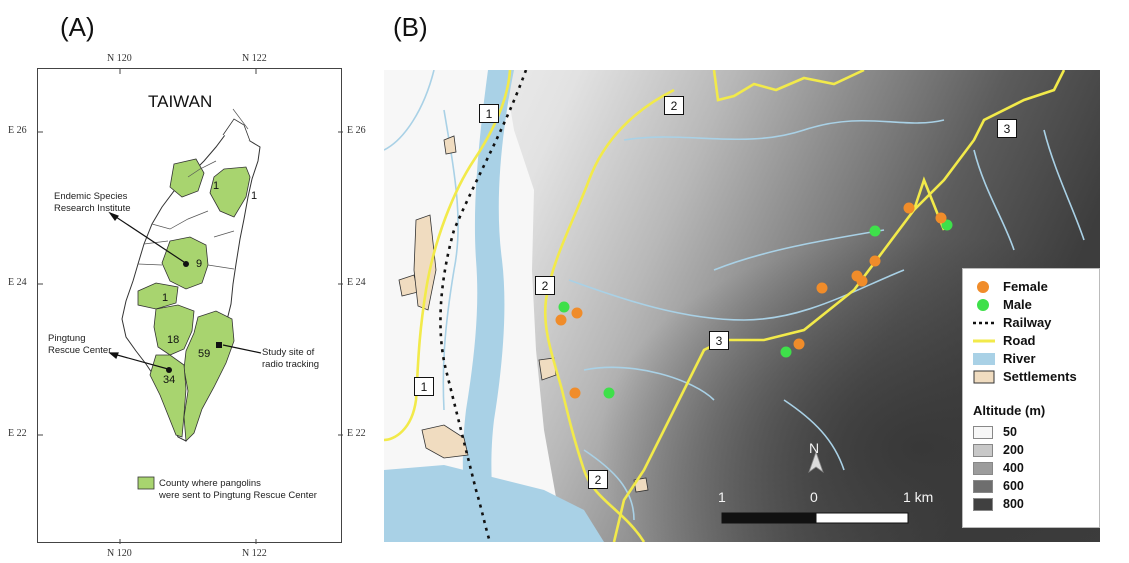  I want to click on alt-label-800: 800, so click(1013, 504).